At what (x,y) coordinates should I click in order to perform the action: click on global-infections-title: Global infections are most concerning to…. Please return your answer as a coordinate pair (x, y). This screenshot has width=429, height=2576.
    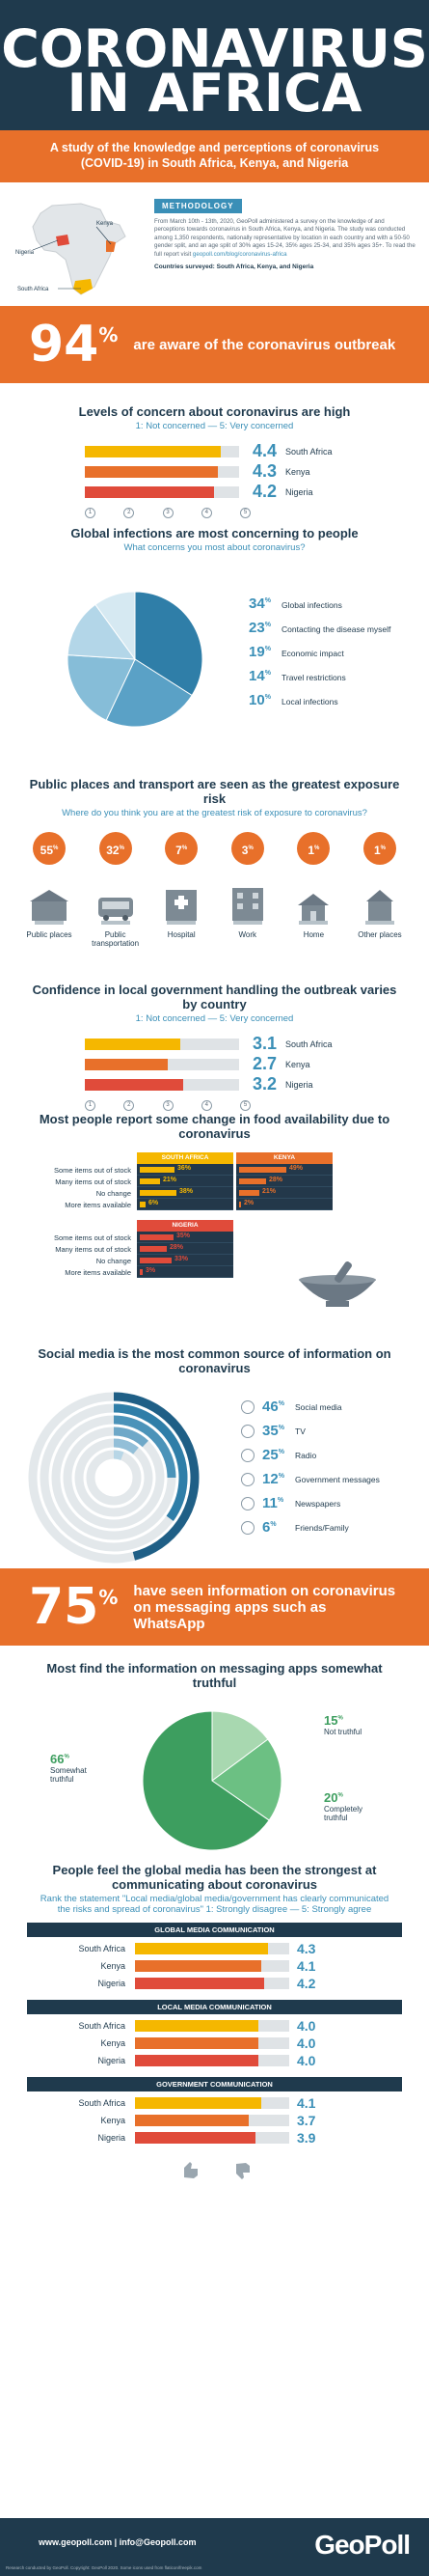
    Looking at the image, I should click on (215, 533).